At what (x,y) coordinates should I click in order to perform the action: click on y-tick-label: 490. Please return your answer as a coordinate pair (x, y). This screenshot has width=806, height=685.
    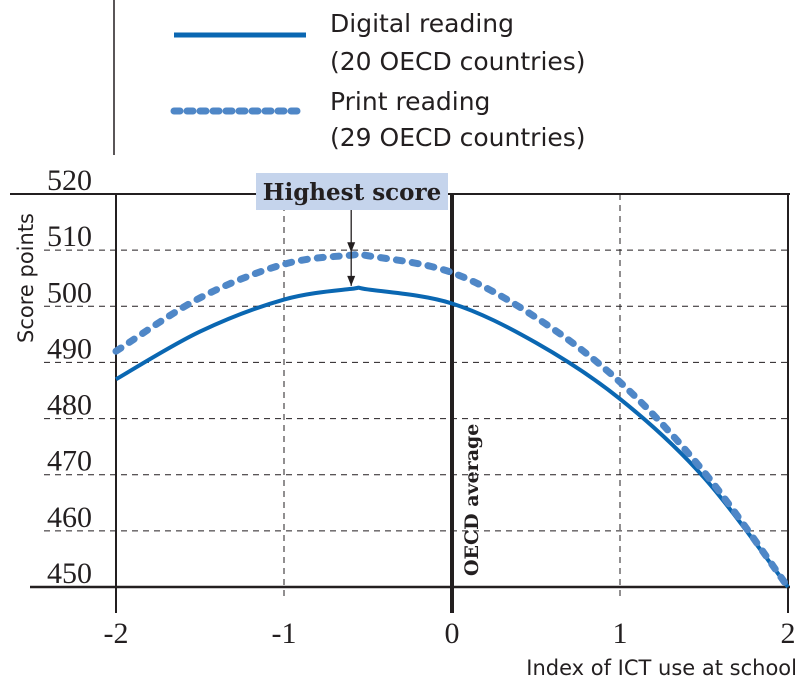
    Looking at the image, I should click on (69, 348).